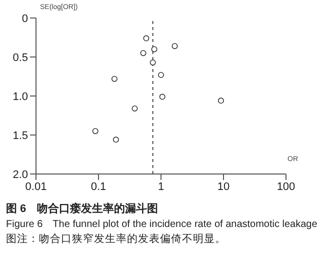 This screenshot has height=267, width=336. What do you see at coordinates (20, 96) in the screenshot?
I see `y-tick-label: 1.0` at bounding box center [20, 96].